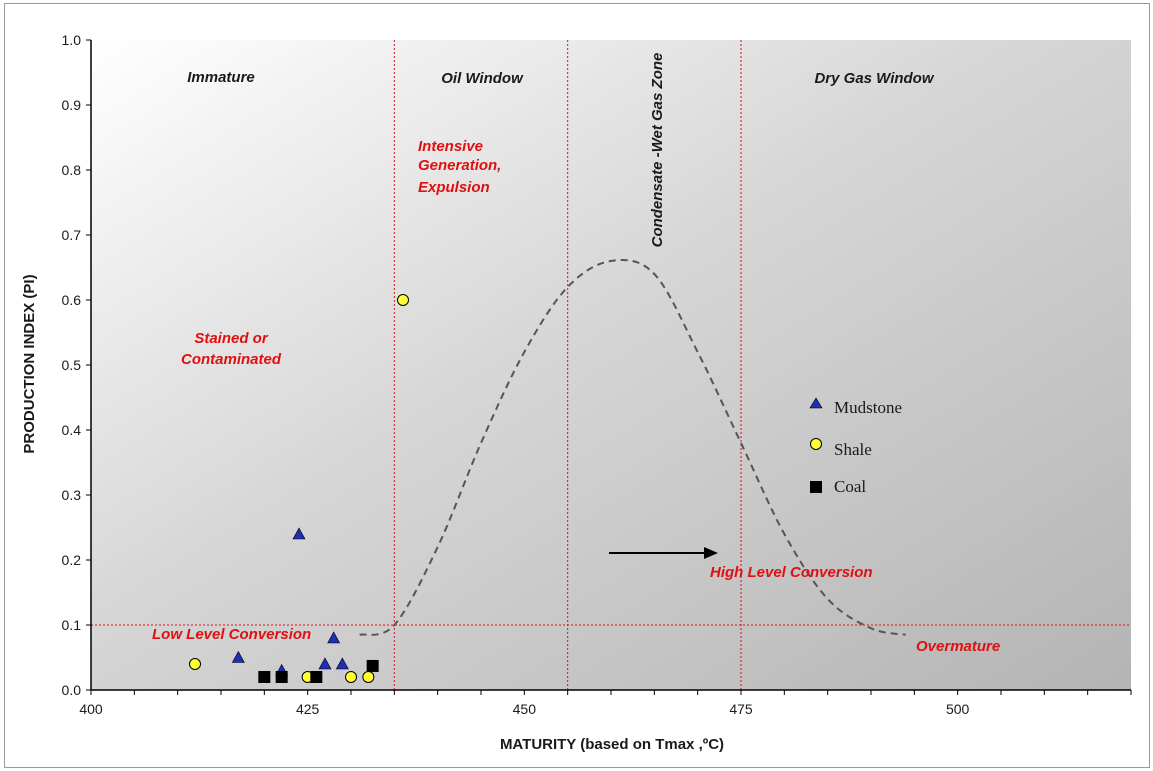 The height and width of the screenshot is (771, 1153). What do you see at coordinates (72, 495) in the screenshot?
I see `y-tick-label: 0.3` at bounding box center [72, 495].